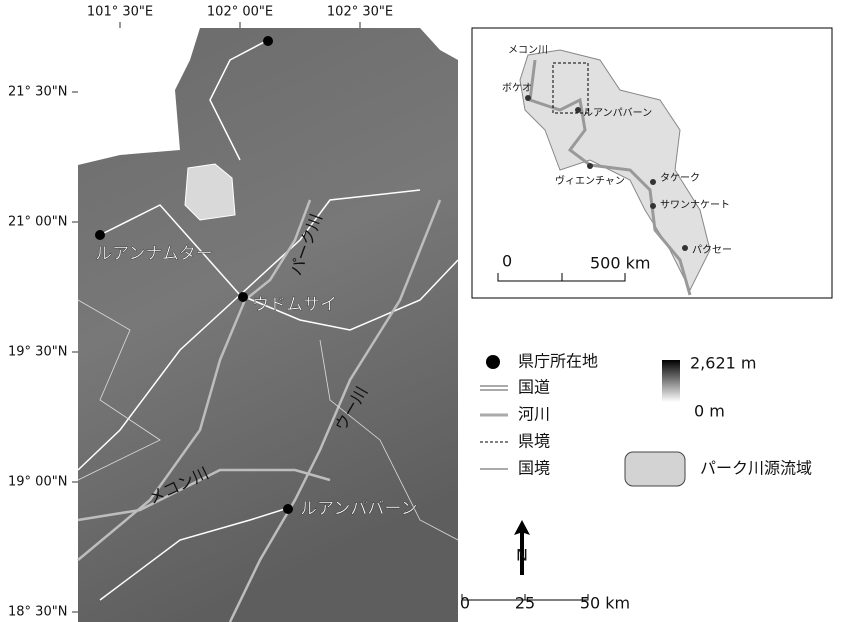 This screenshot has width=849, height=622. I want to click on inset-scale-label: 0, so click(507, 261).